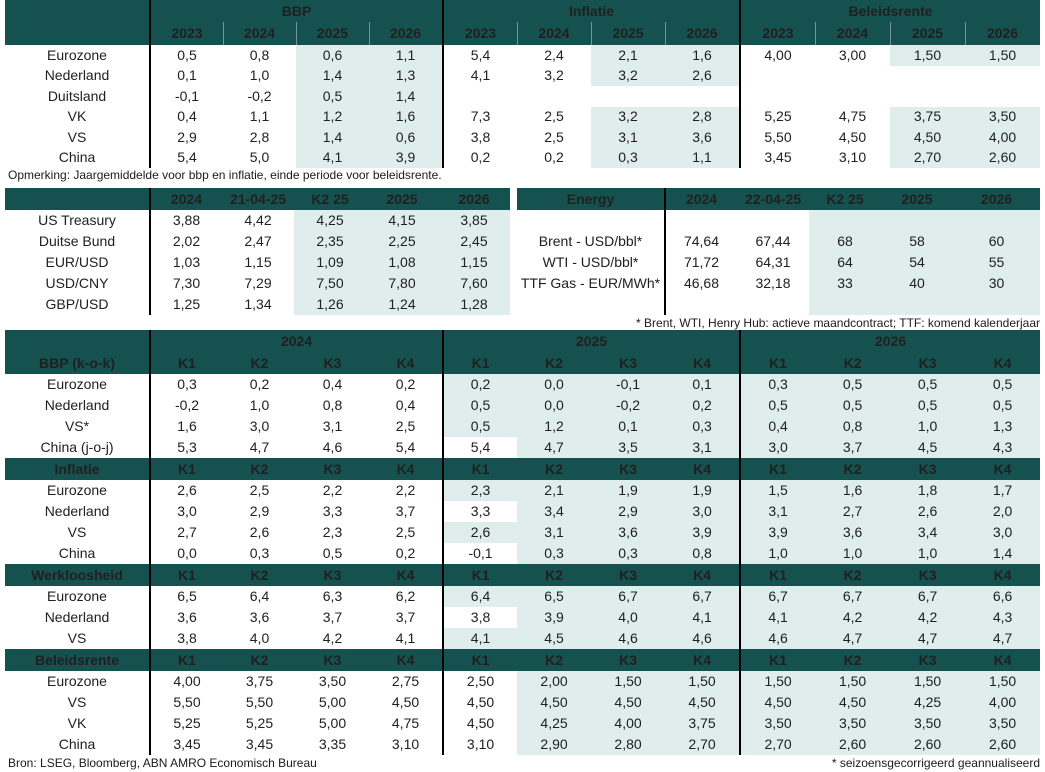 The image size is (1045, 772). I want to click on data-cell: 74,64, so click(700, 241).